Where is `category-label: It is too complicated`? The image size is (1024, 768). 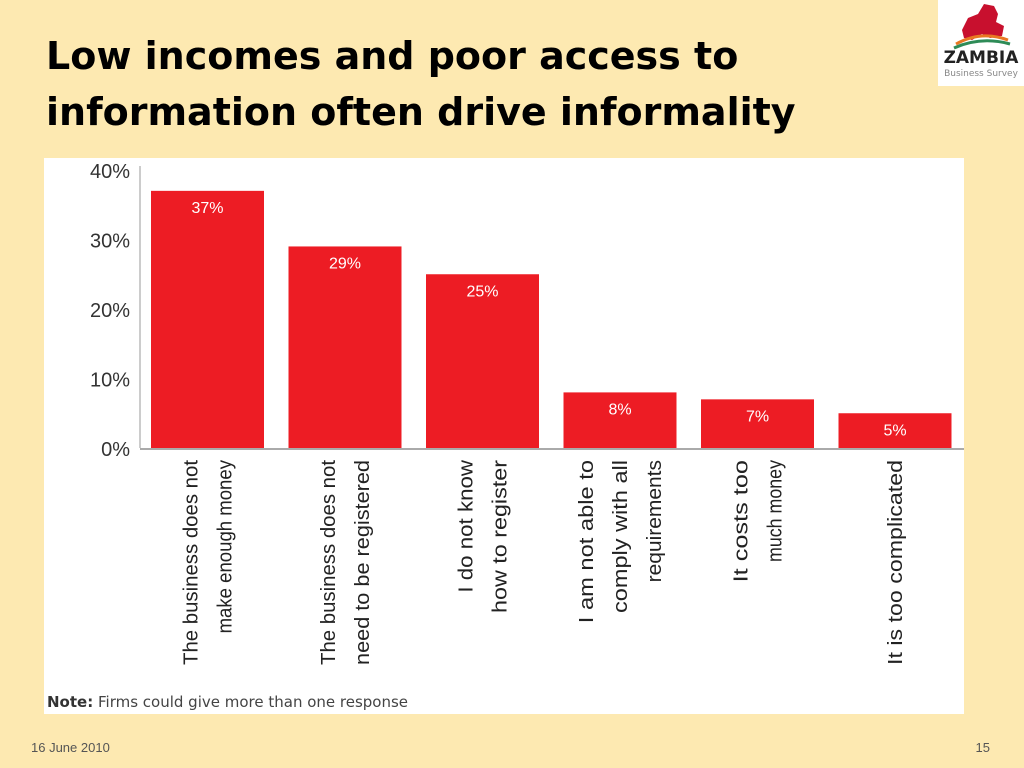 category-label: It is too complicated is located at coordinates (896, 562).